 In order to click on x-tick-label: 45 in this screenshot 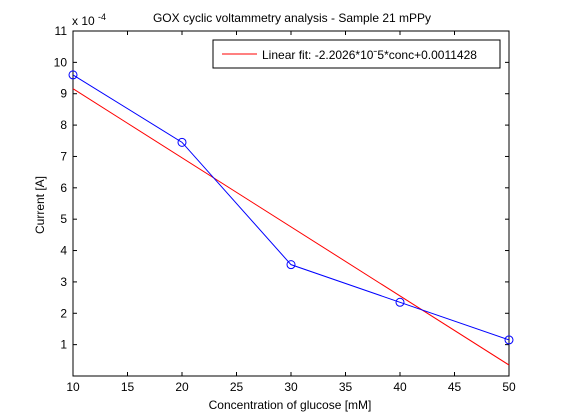, I will do `click(455, 387)`.